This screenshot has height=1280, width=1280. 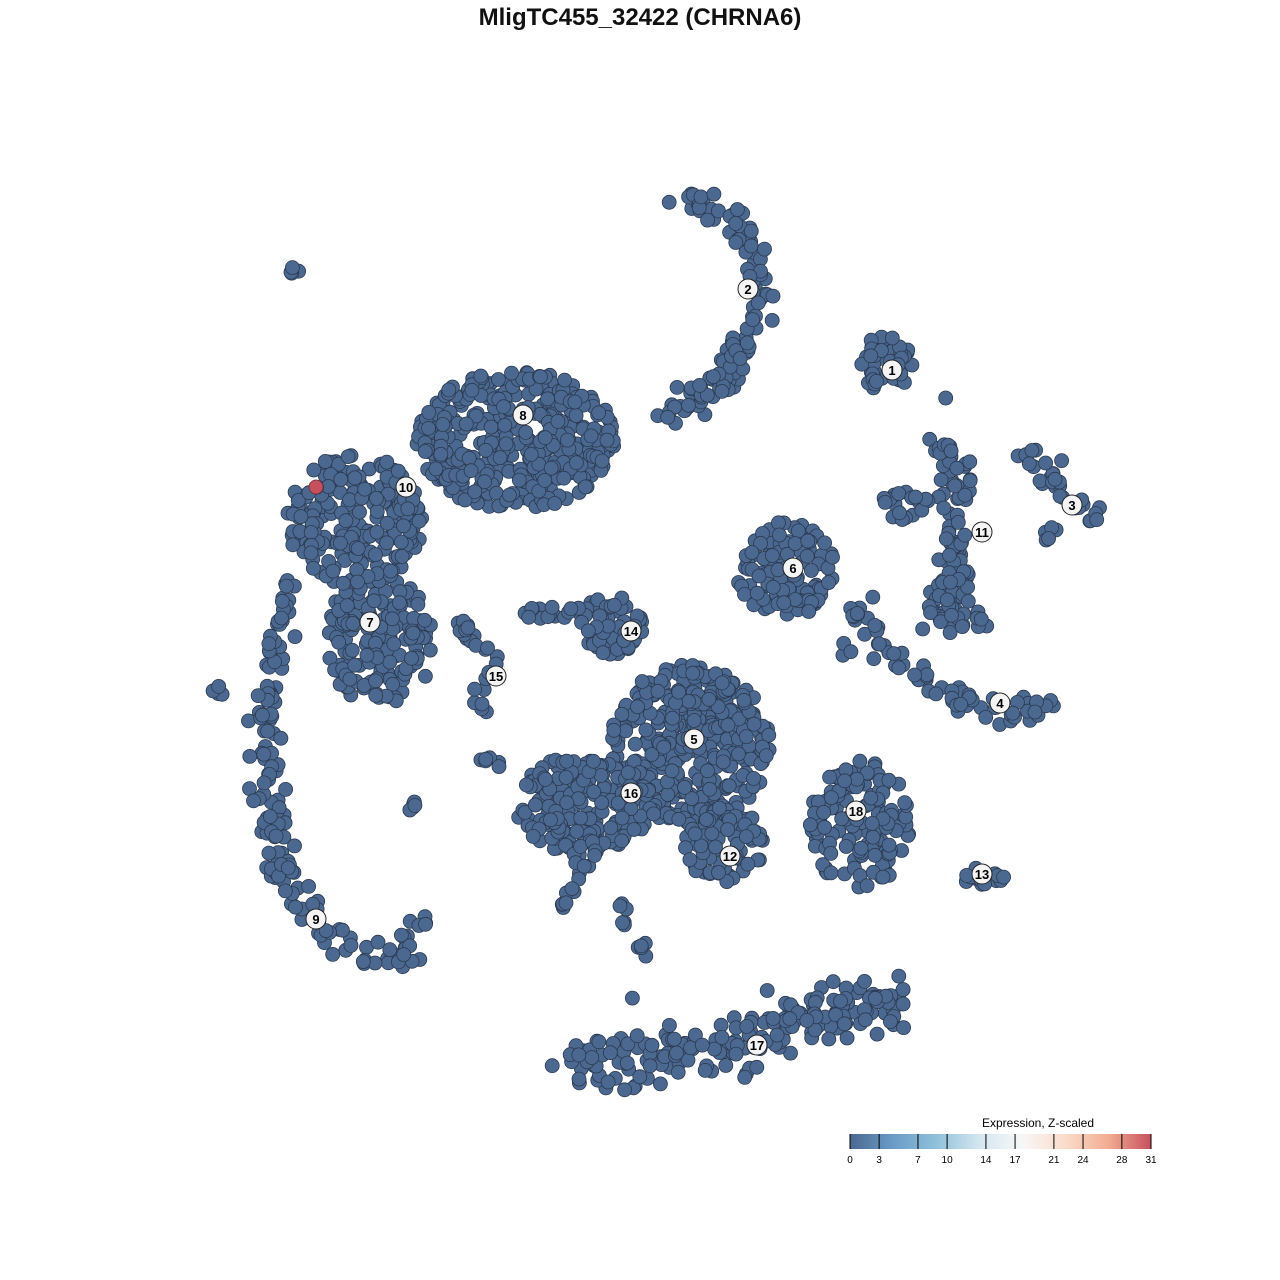 I want to click on color-legend: Expression, Z-scaled 0 3 7 10 14 17 21 24 28 31, so click(x=1002, y=1141).